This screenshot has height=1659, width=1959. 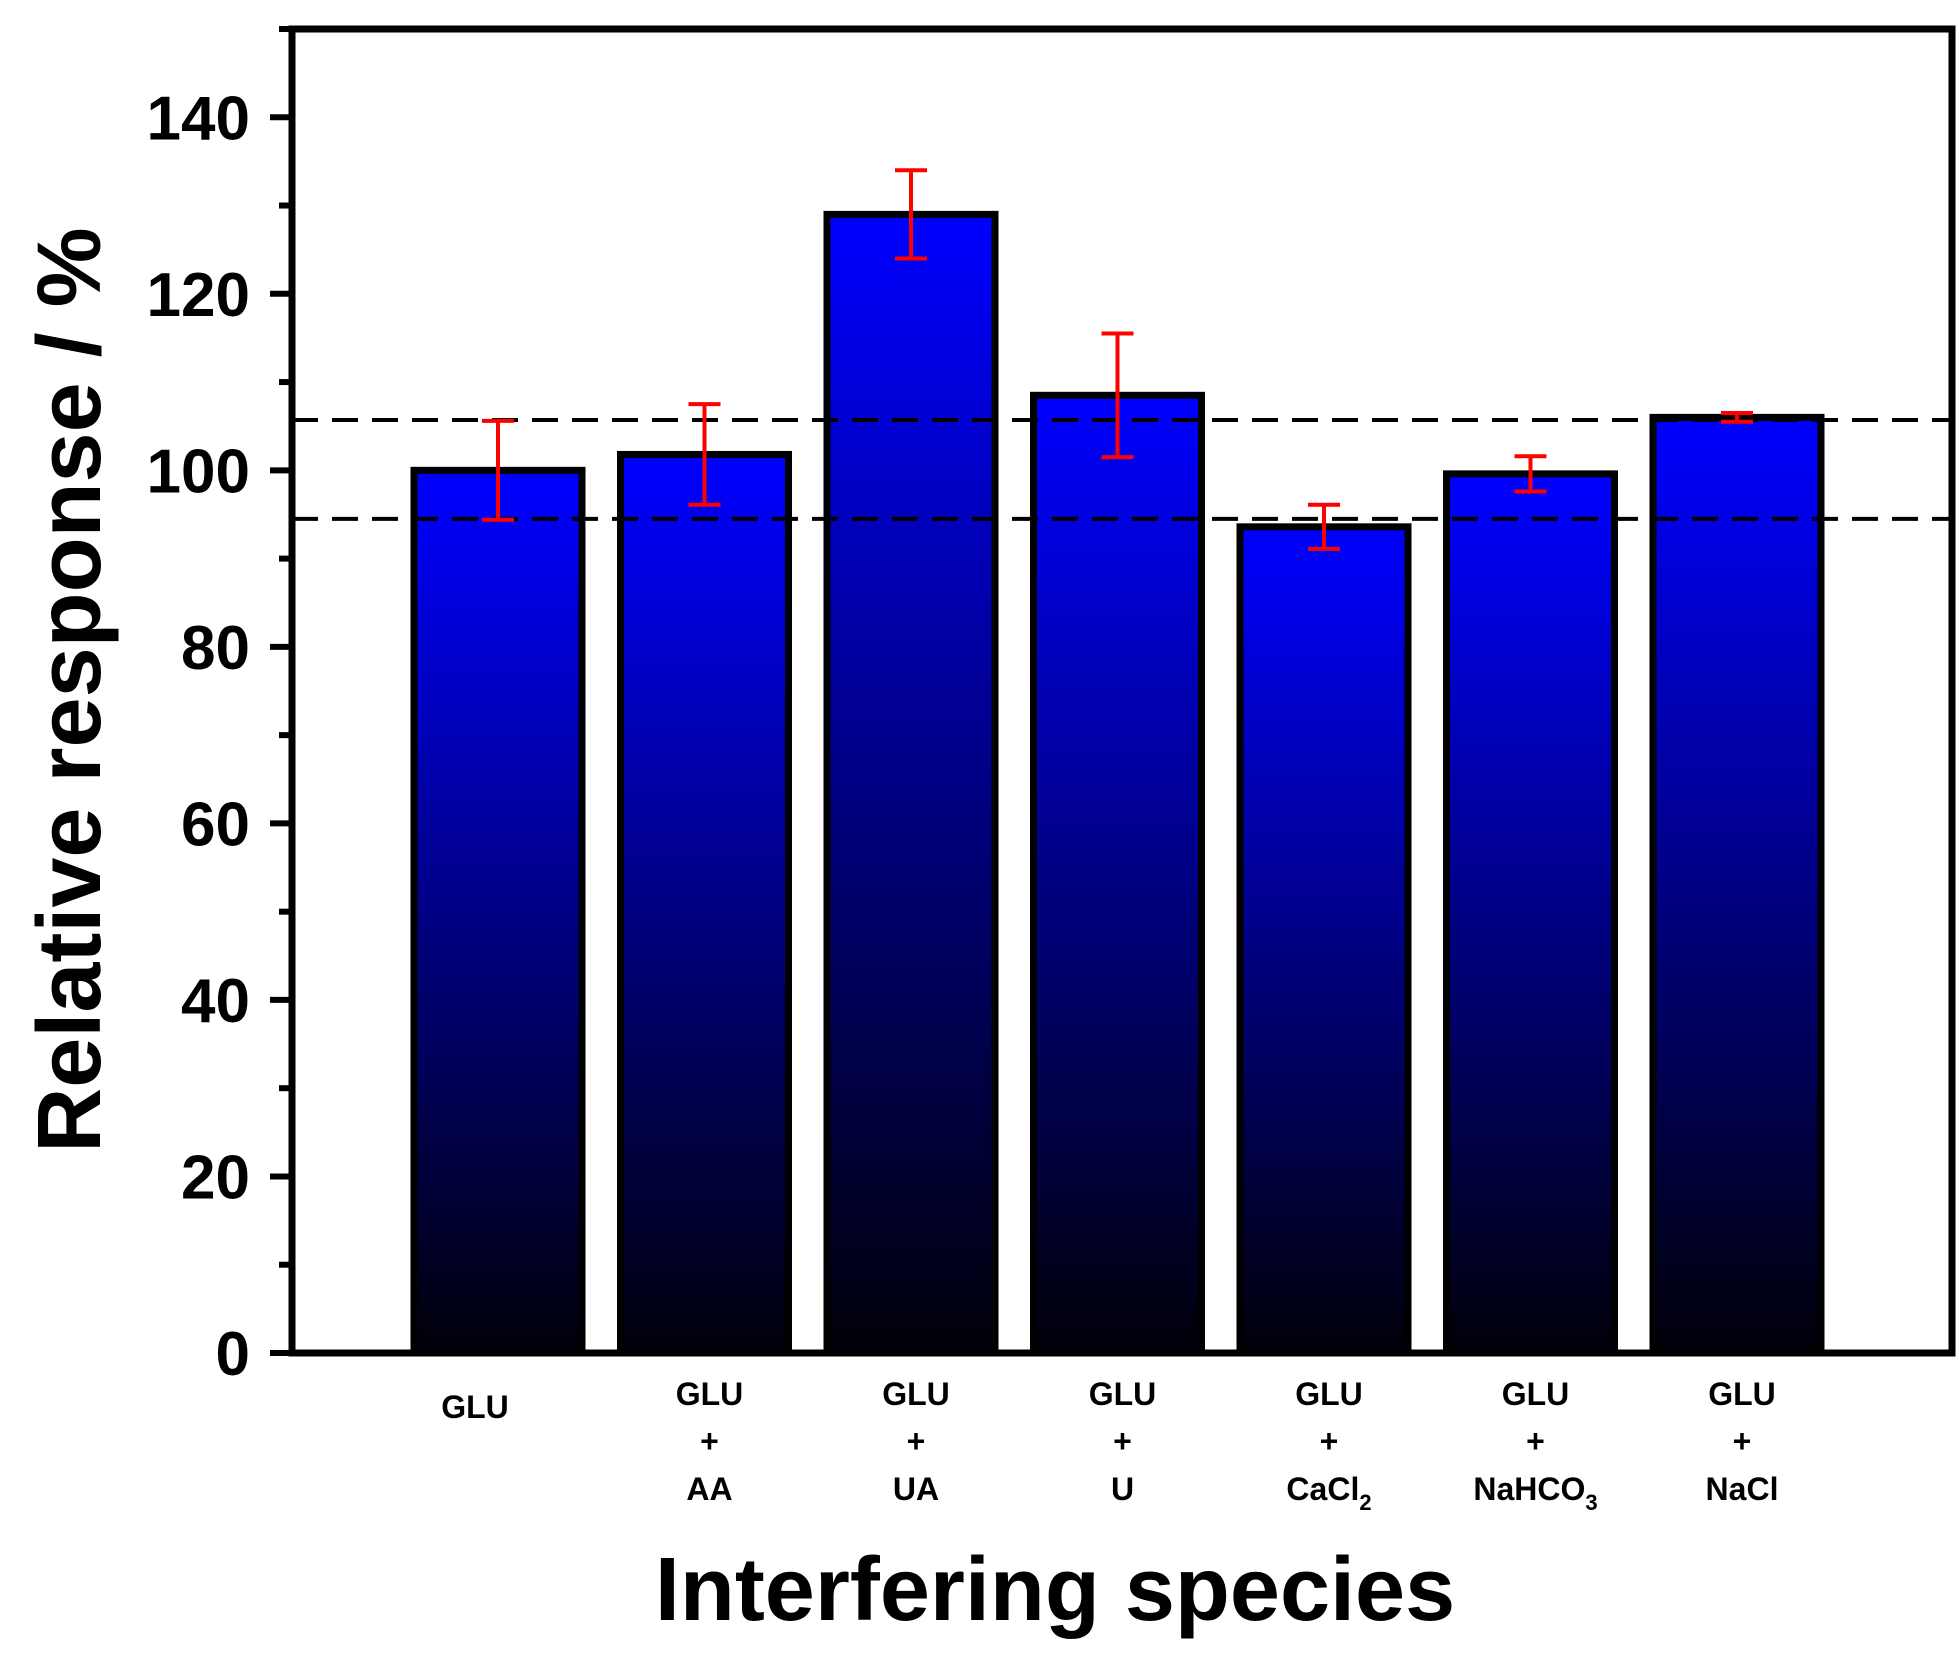 What do you see at coordinates (198, 295) in the screenshot?
I see `y-tick-label: 120` at bounding box center [198, 295].